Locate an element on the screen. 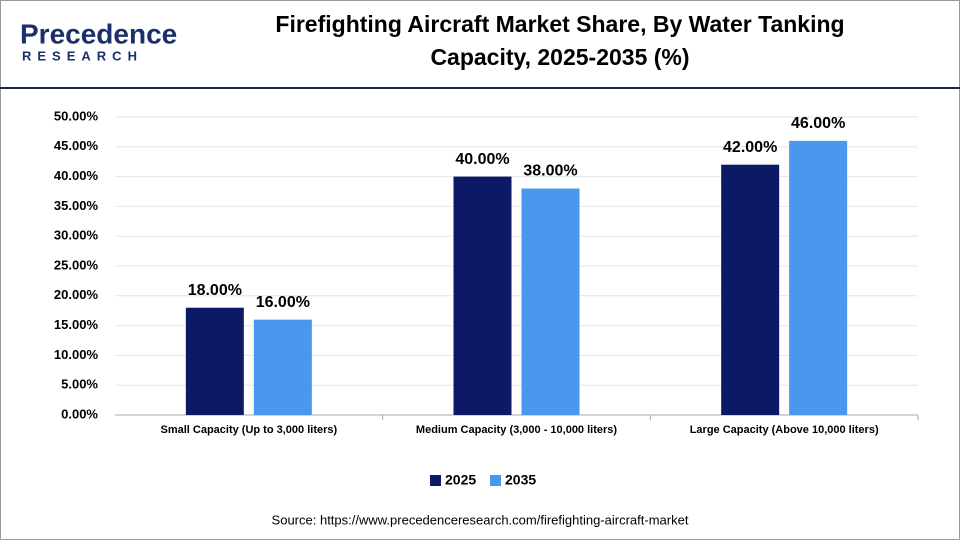  value-label: 18.00% is located at coordinates (215, 290).